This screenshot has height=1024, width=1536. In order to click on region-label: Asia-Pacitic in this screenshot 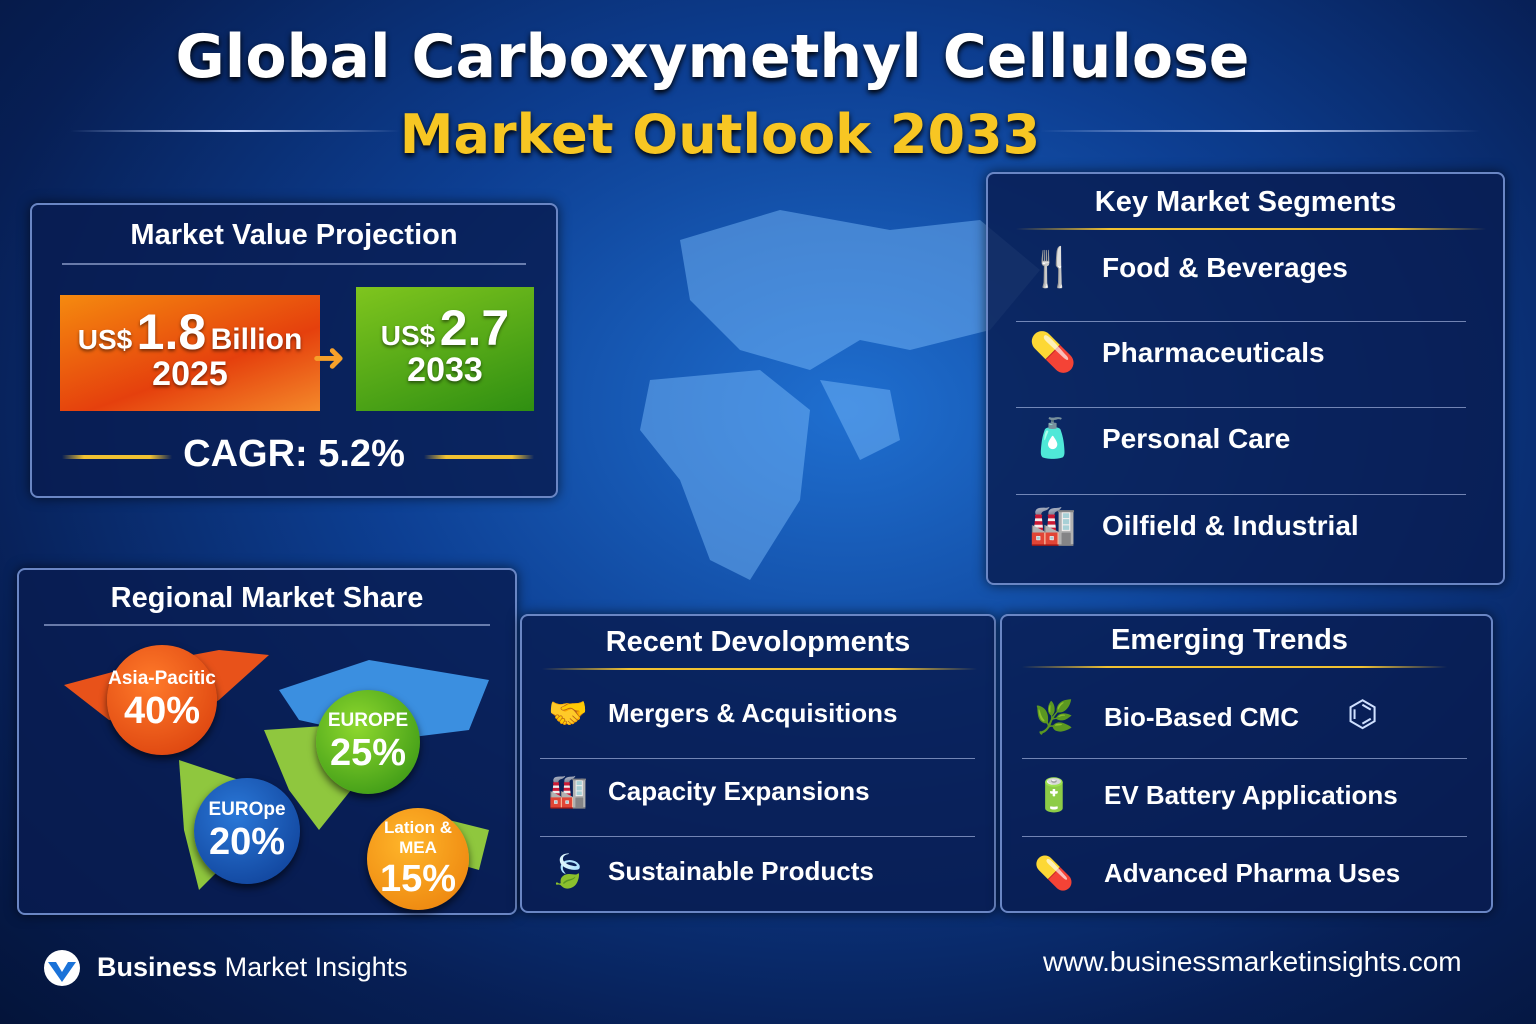, I will do `click(162, 678)`.